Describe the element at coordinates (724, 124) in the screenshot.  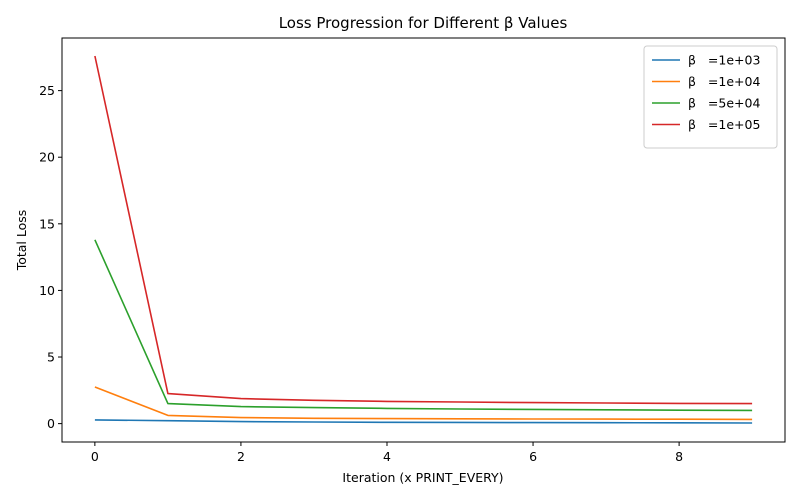
I see `legend-label-3: β =1e+05` at that location.